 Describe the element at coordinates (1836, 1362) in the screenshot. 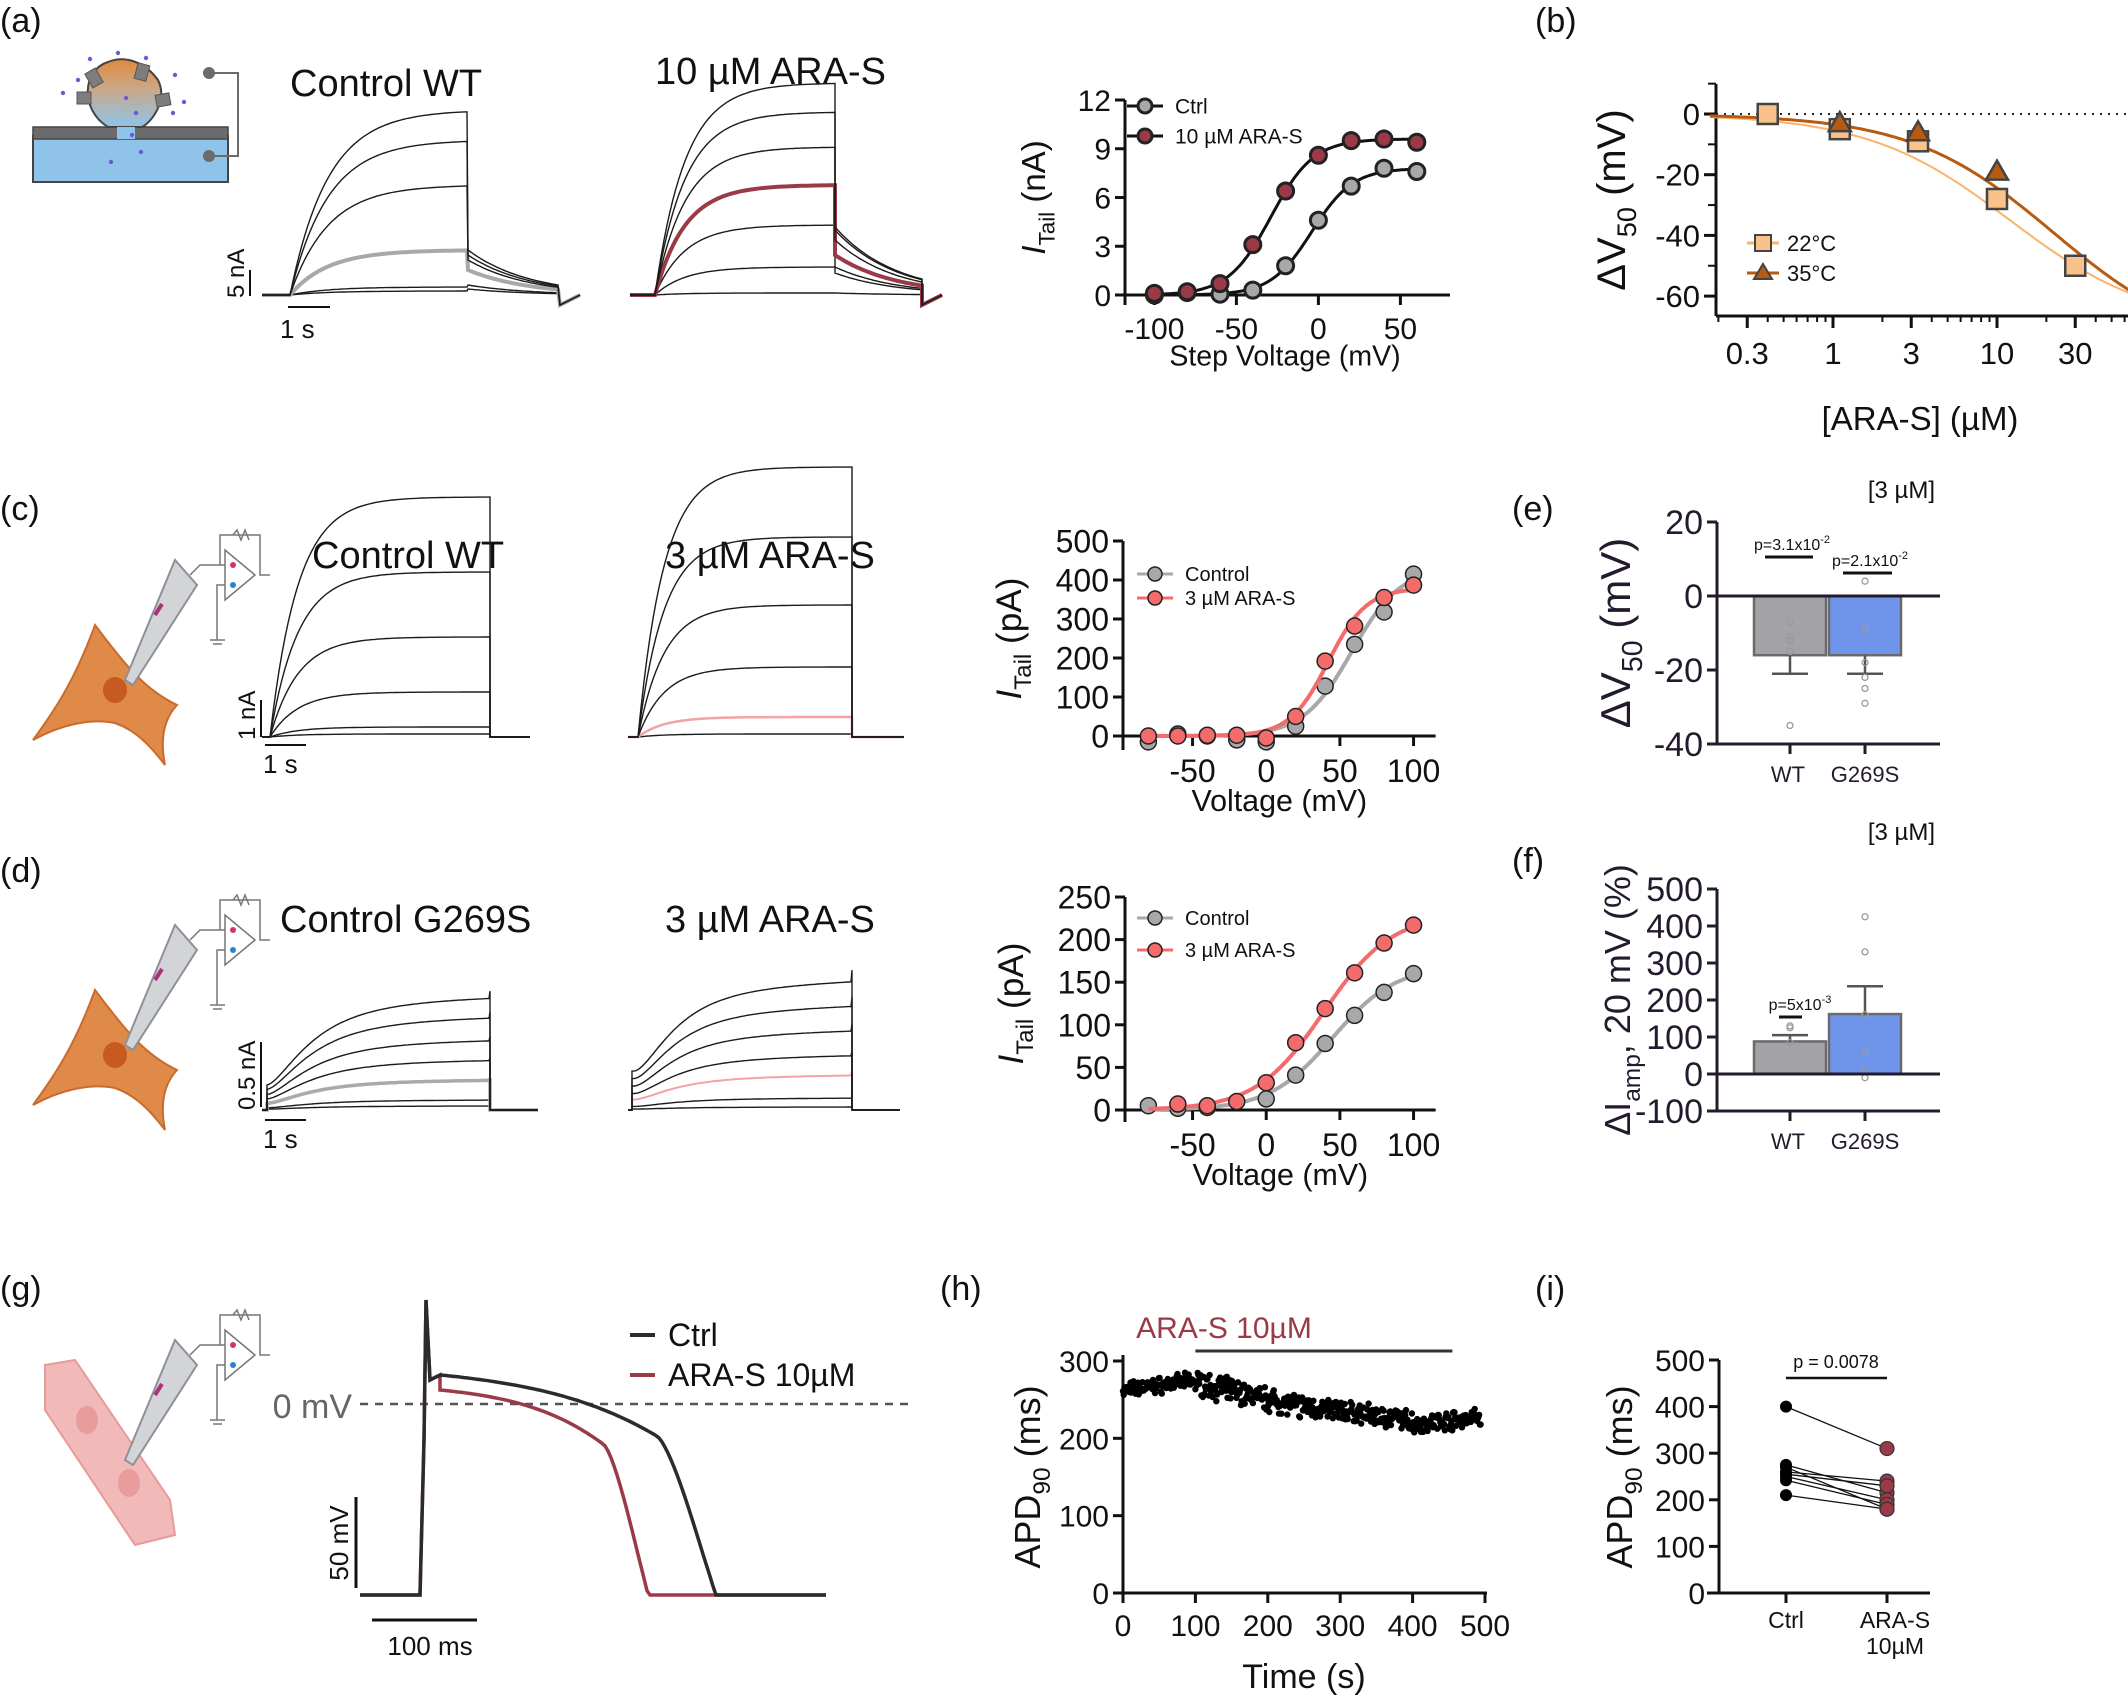

I see `p-value-annotation: p = 0.0078` at that location.